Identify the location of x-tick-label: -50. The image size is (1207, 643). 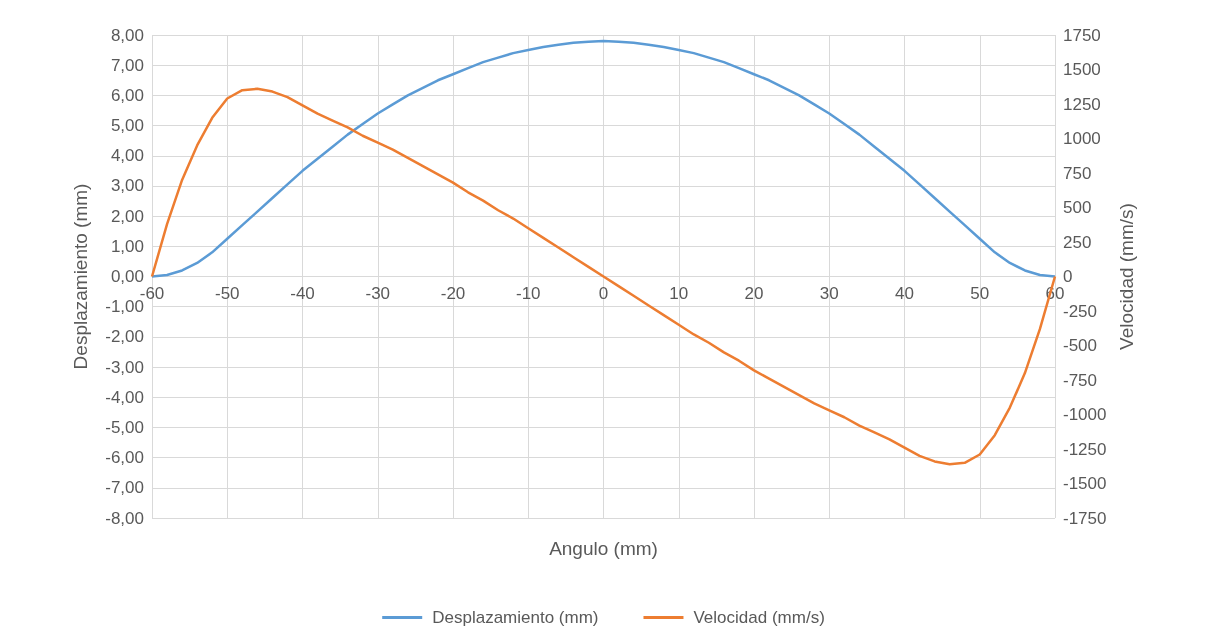
(227, 293).